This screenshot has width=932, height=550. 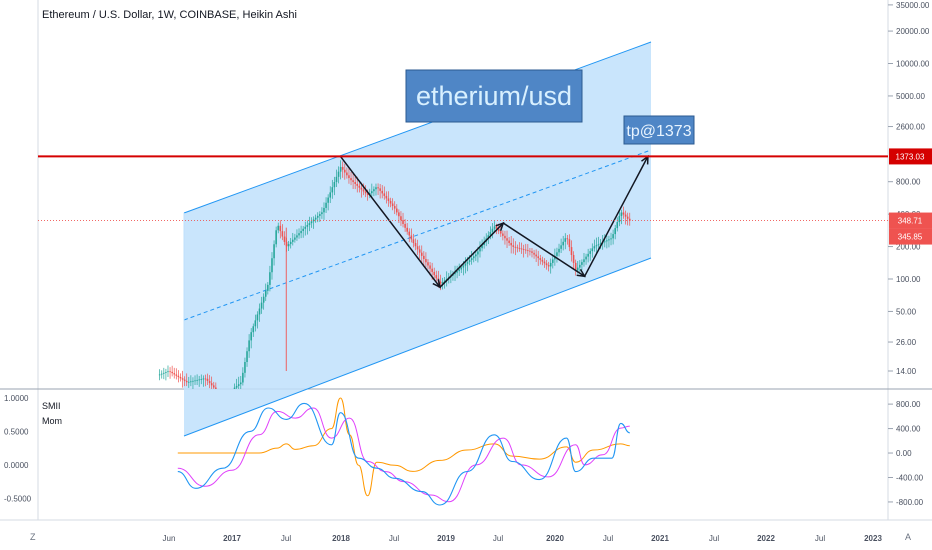 I want to click on time-tick-label: 2017, so click(x=232, y=538).